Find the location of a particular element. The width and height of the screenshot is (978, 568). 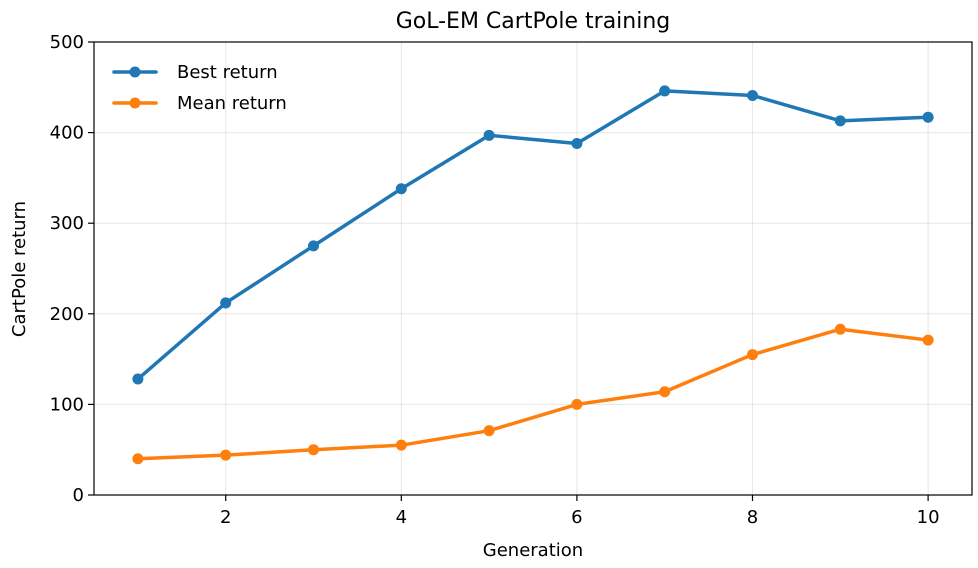

y-tick-label: 0 is located at coordinates (78, 495).